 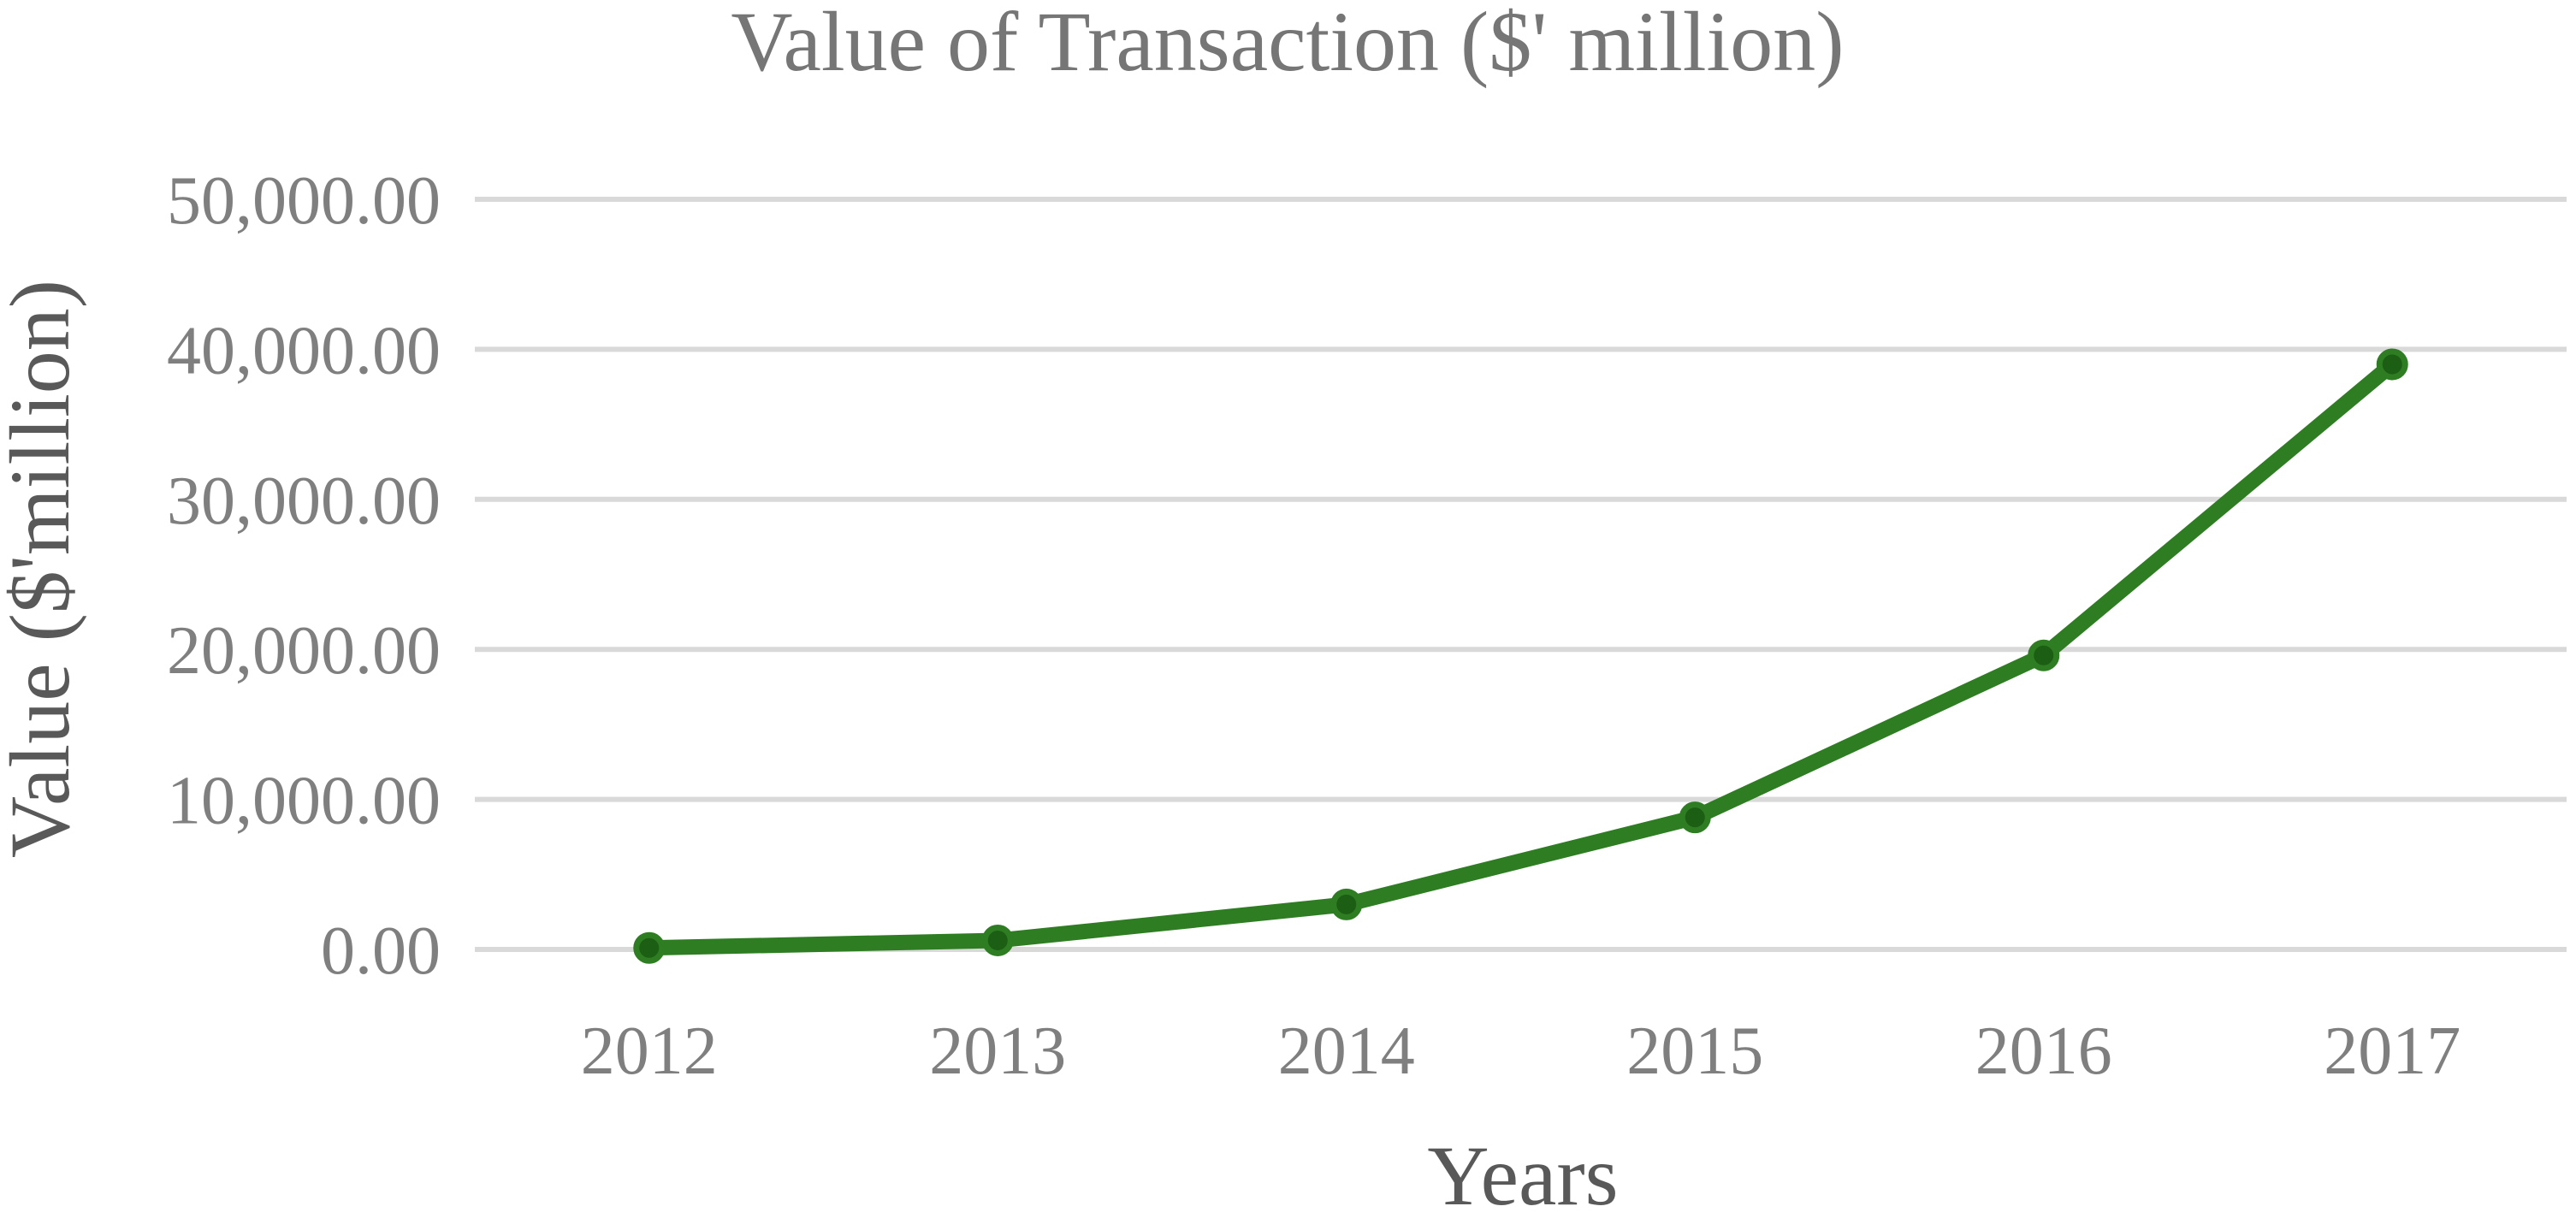 I want to click on x-tick-label-0: 2012, so click(x=649, y=1051).